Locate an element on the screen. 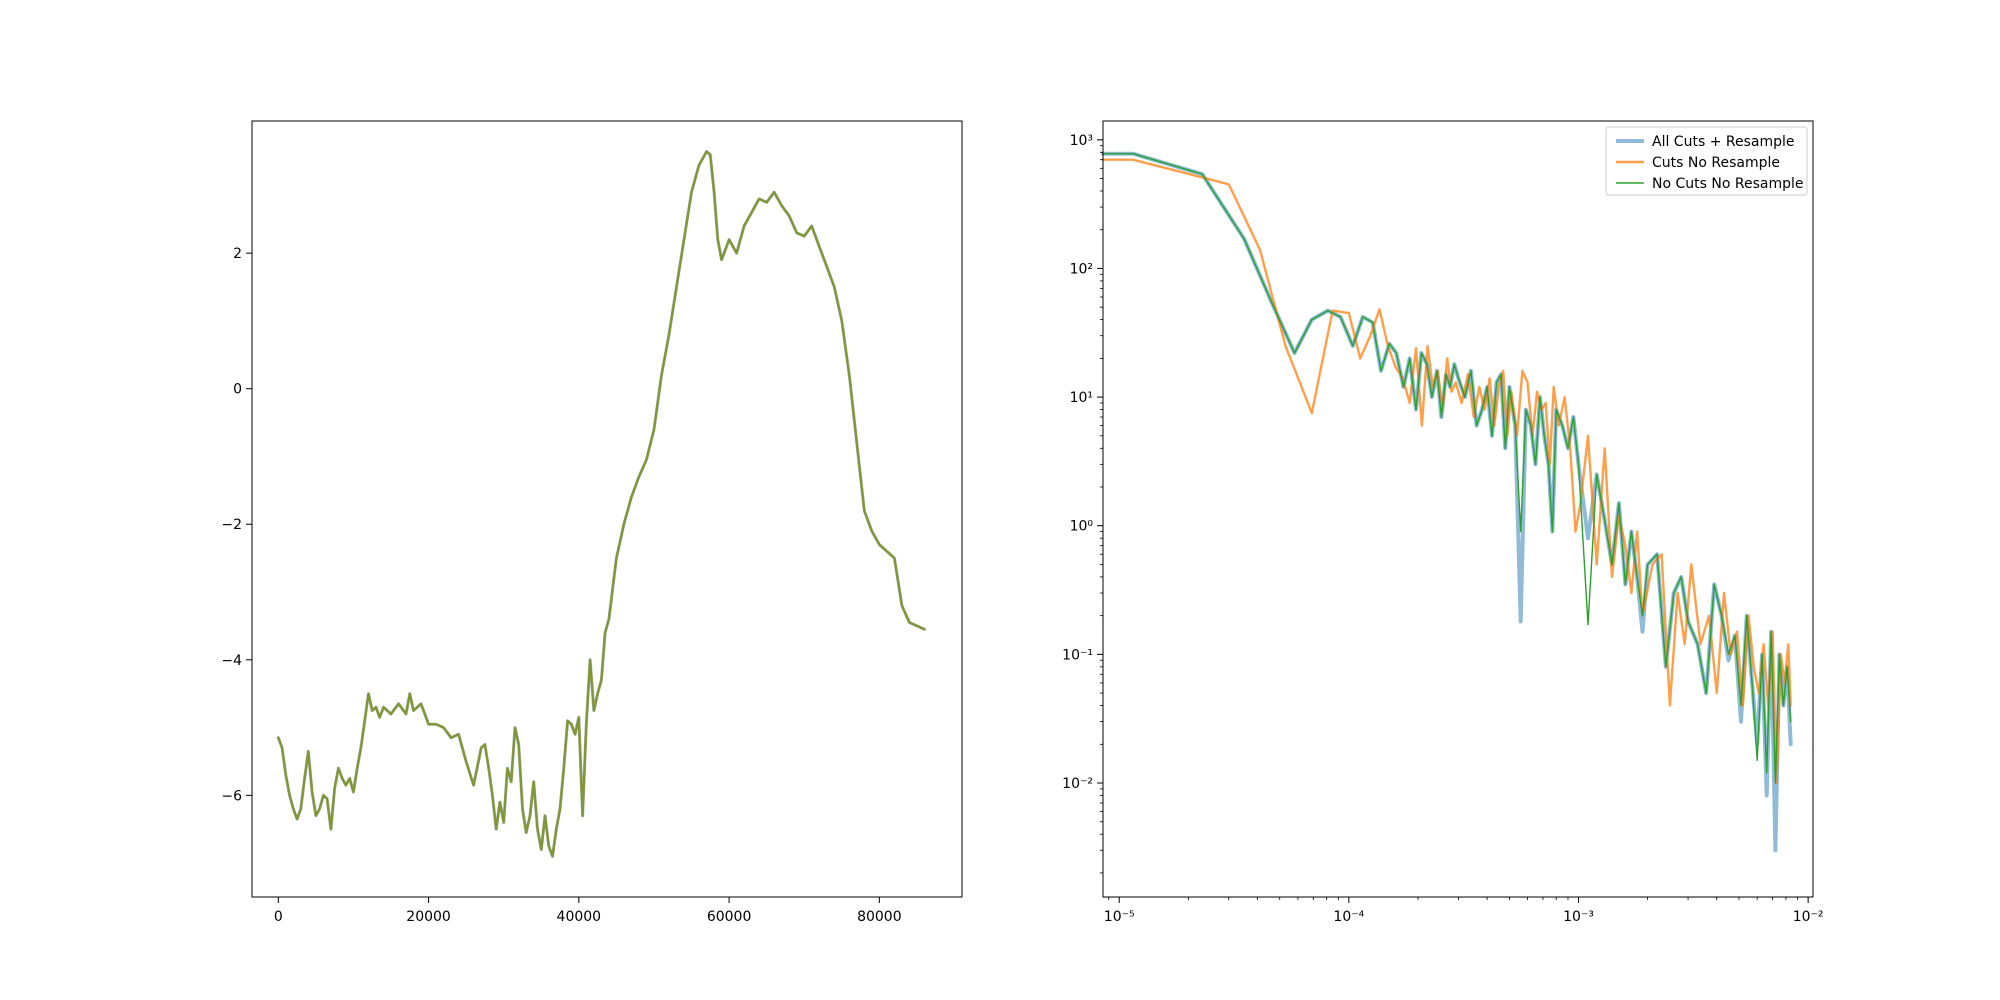 The height and width of the screenshot is (1000, 2000). y-tick-label: 10¹ is located at coordinates (1081, 398).